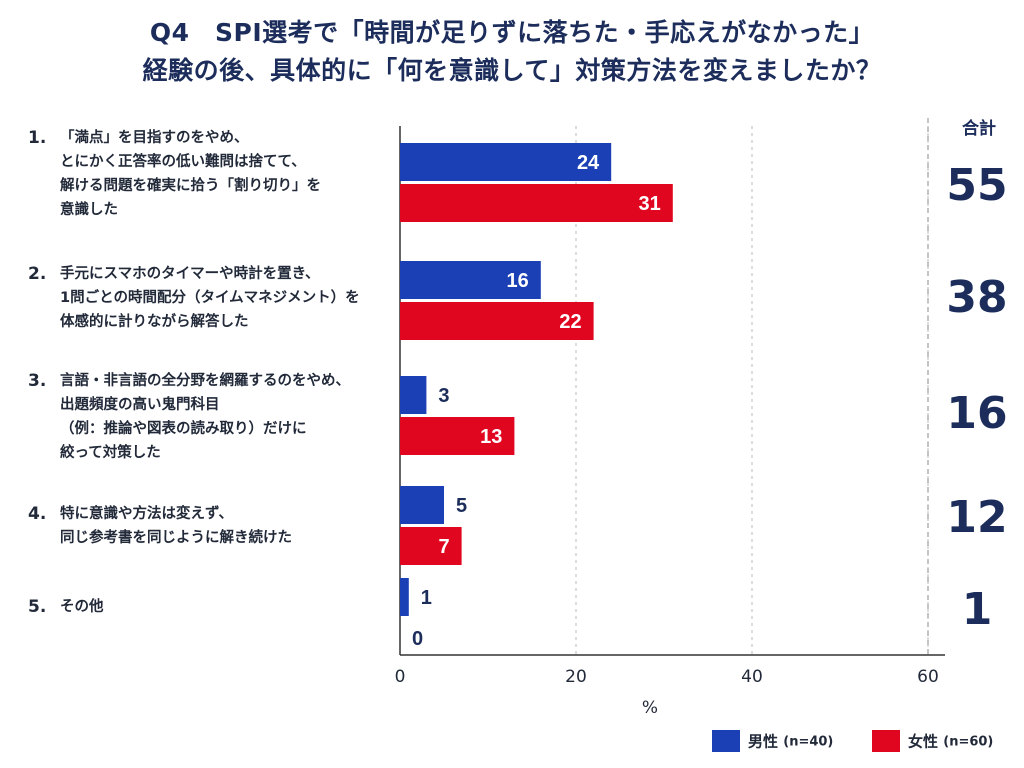  Describe the element at coordinates (650, 204) in the screenshot. I see `female-bar-1-label: 31` at that location.